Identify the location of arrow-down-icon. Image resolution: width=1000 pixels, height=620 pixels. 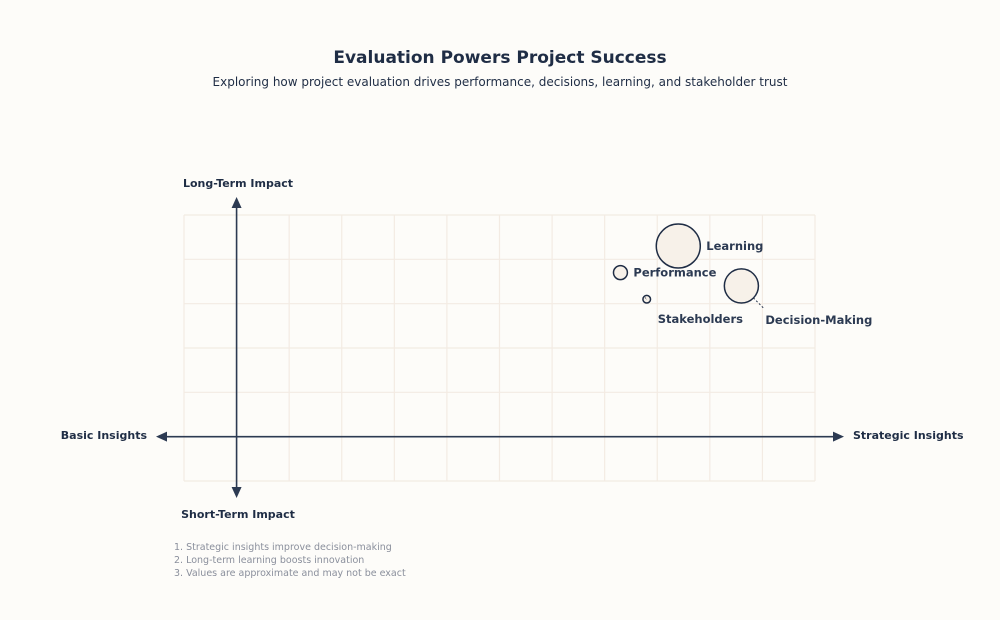
(236, 492).